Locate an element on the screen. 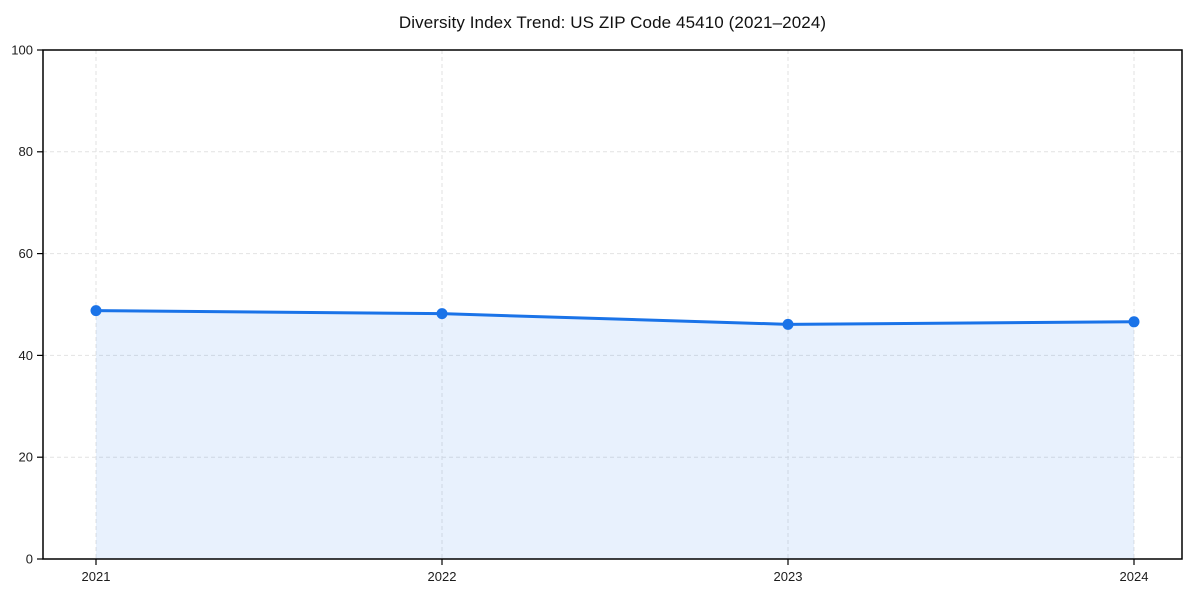  x-tick-label: 2021 is located at coordinates (96, 576).